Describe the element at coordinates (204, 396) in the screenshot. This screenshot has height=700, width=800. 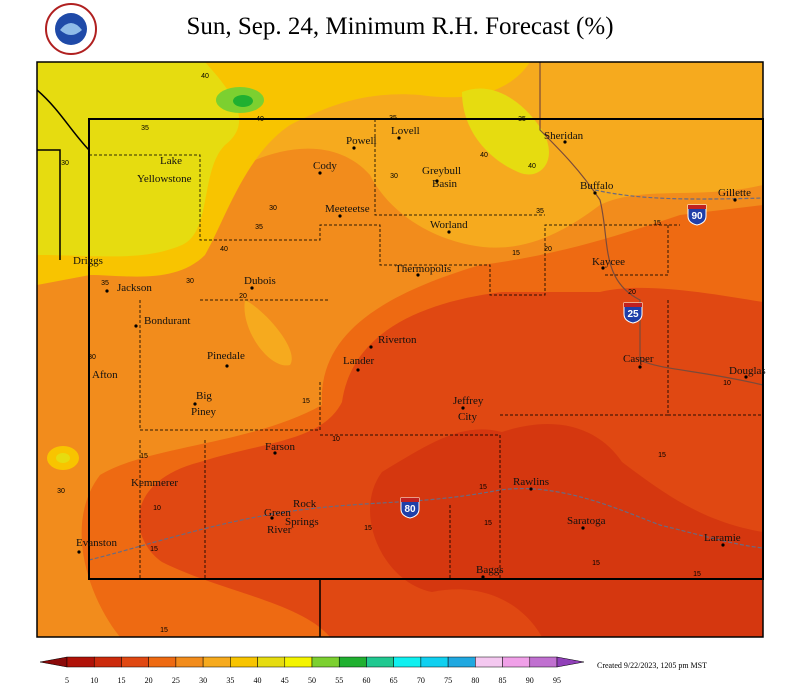
I see `place-label: Big` at that location.